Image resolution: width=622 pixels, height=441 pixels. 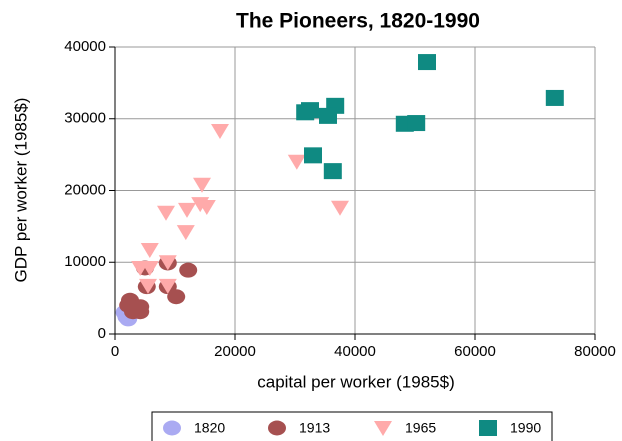 I want to click on legend-label: 1990, so click(x=525, y=428).